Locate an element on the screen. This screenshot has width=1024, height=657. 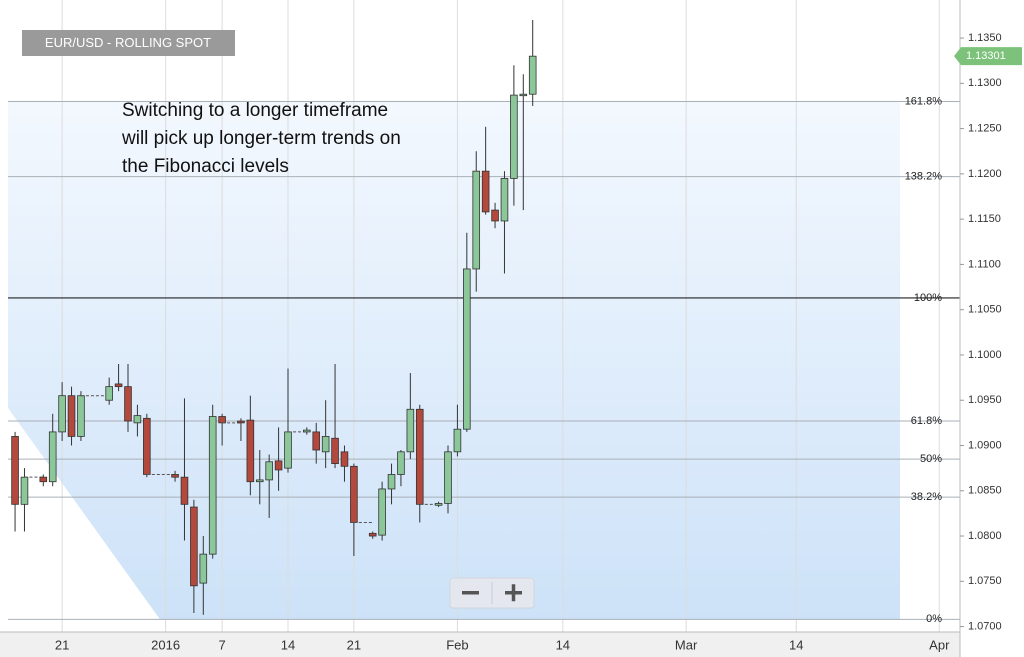
last-price-tag is located at coordinates (988, 56).